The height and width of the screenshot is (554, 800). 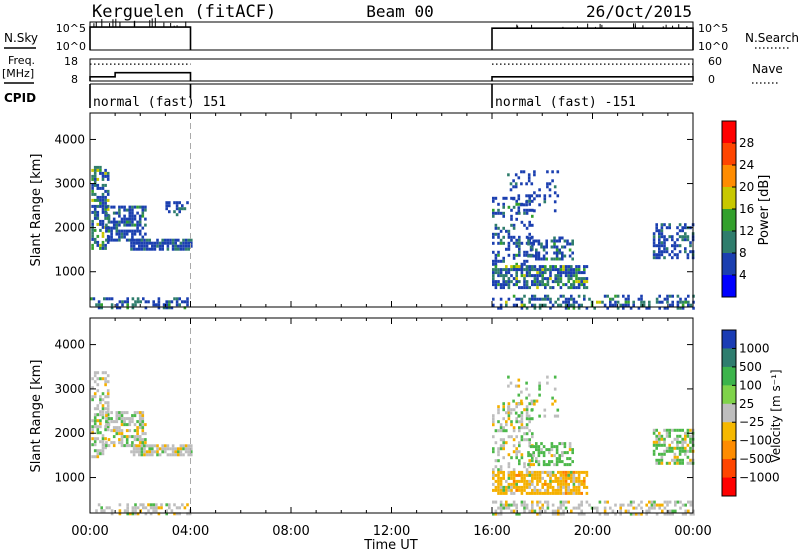 I want to click on freq-segment, so click(x=140, y=76).